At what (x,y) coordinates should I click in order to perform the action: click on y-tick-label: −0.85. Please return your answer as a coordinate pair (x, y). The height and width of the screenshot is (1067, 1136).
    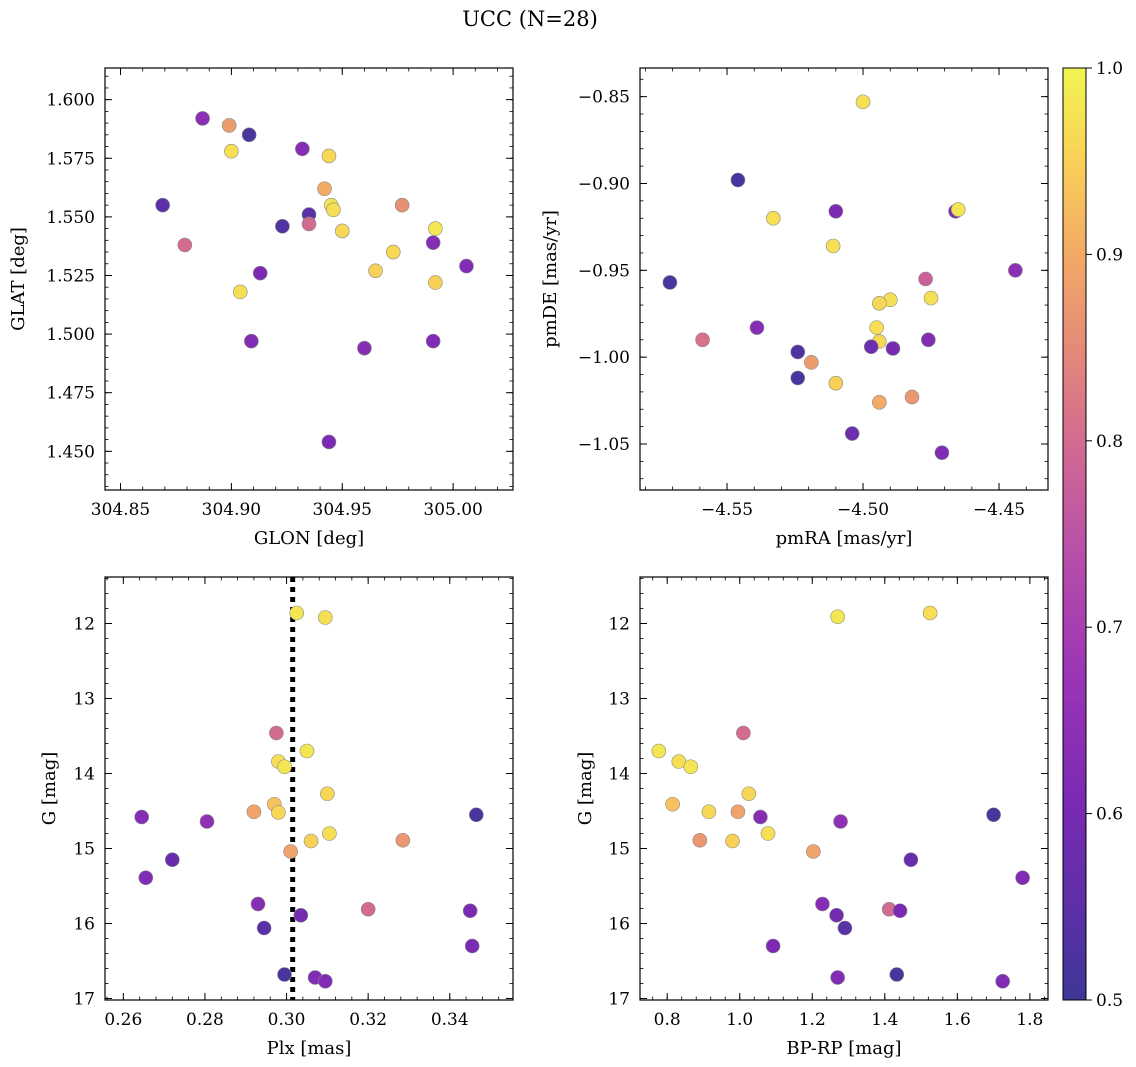
    Looking at the image, I should click on (604, 98).